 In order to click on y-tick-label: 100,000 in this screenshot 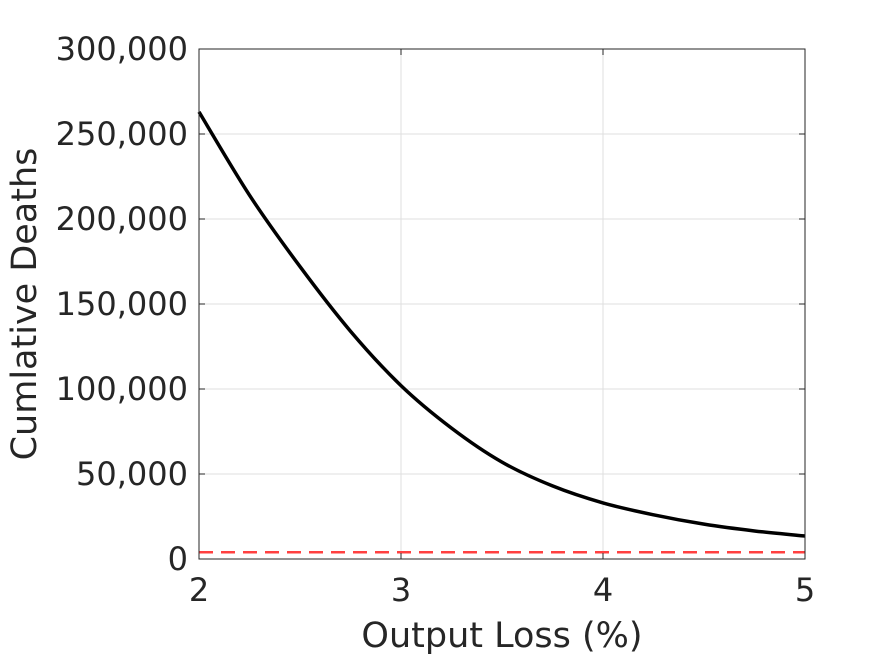, I will do `click(122, 389)`.